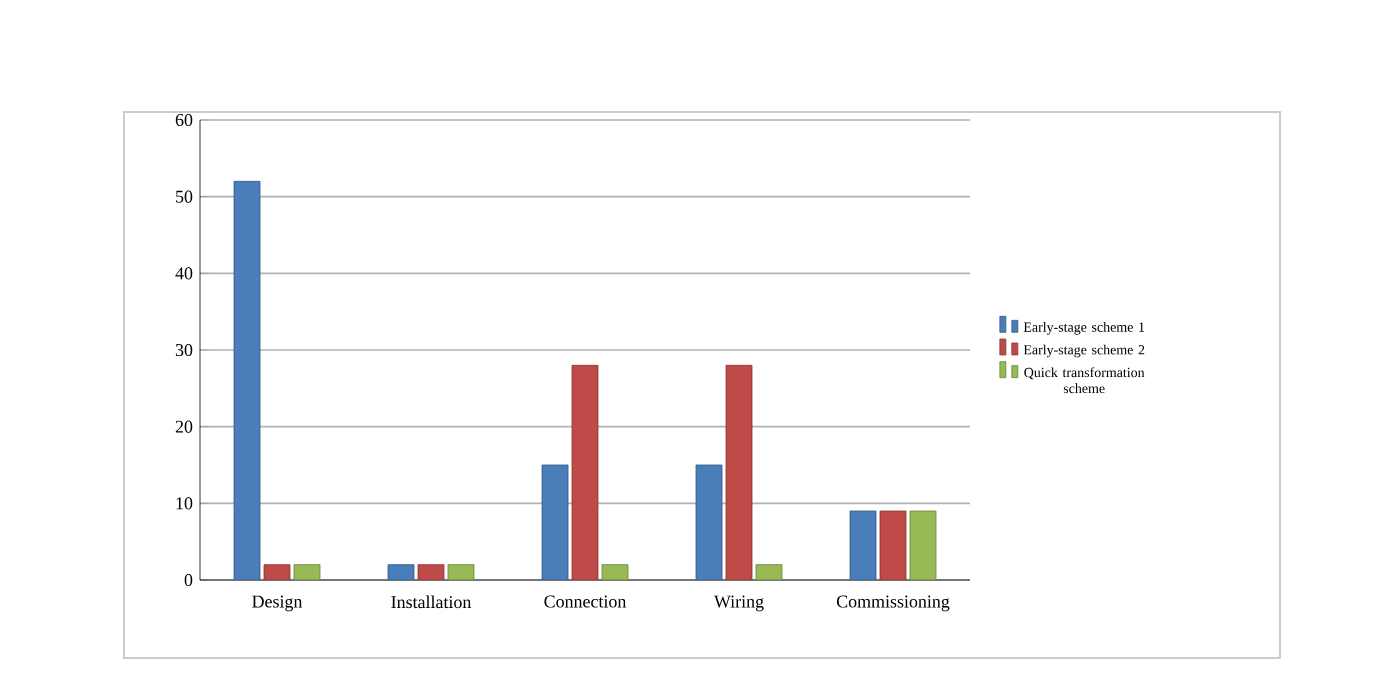 Image resolution: width=1378 pixels, height=682 pixels. Describe the element at coordinates (893, 603) in the screenshot. I see `x-tick-label: Commissioning` at that location.